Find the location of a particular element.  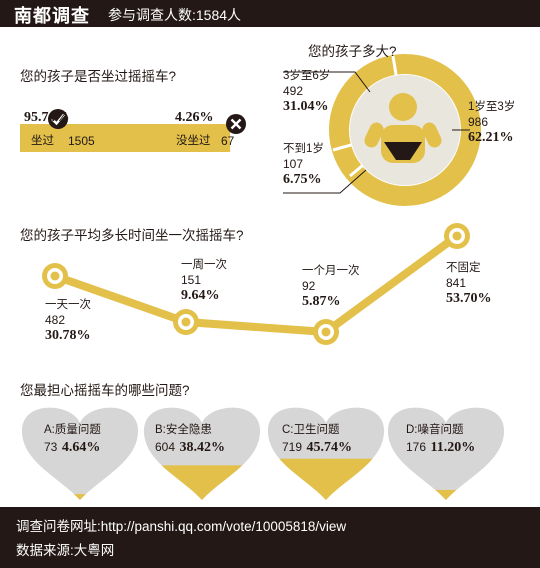

q4-item-safety: B:安全隐患 604 38.42% is located at coordinates (190, 439).